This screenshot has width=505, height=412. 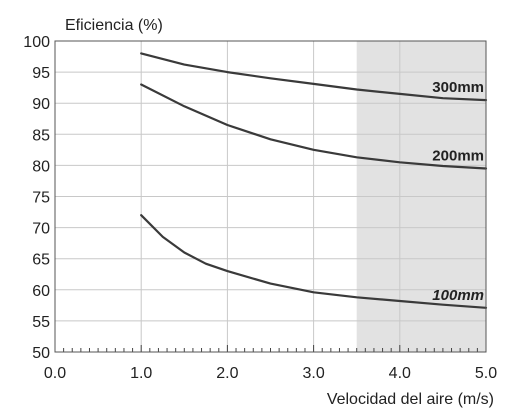 What do you see at coordinates (314, 77) in the screenshot?
I see `series-line-300mm` at bounding box center [314, 77].